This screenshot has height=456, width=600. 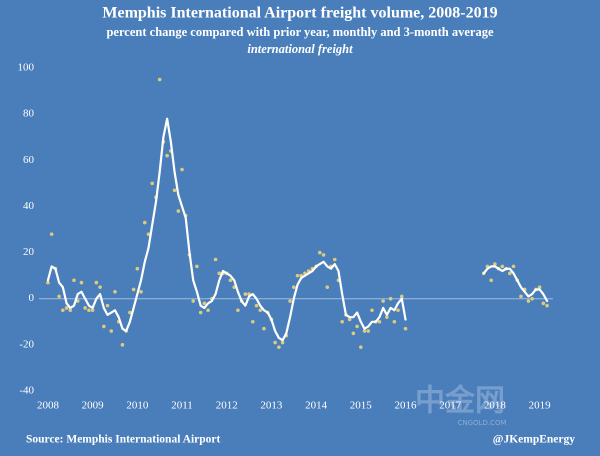 I want to click on x-tick-label: 2016, so click(x=406, y=406).